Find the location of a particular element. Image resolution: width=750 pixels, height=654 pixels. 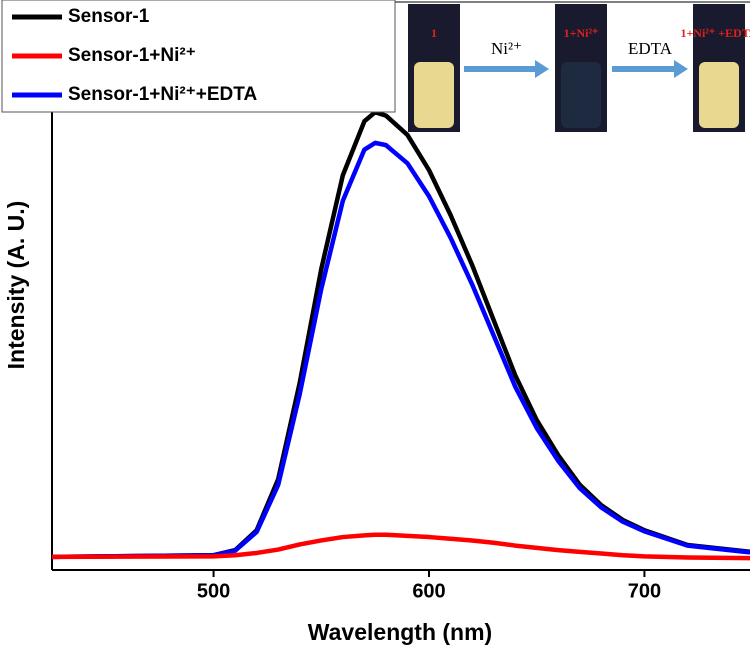

x-tick-label: 500 is located at coordinates (213, 591).